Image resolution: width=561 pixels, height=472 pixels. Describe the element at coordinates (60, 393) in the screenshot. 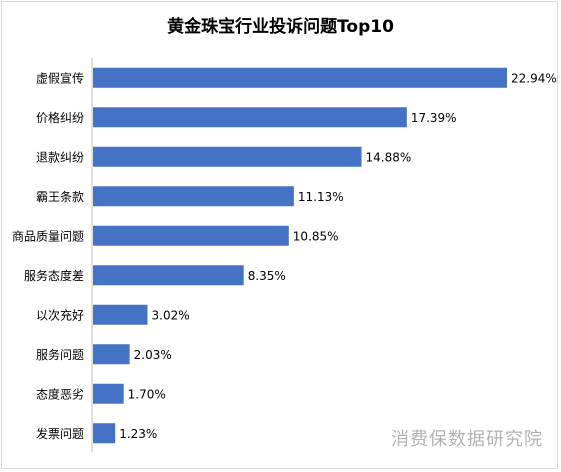

I see `category-label: 态度恶劣` at that location.